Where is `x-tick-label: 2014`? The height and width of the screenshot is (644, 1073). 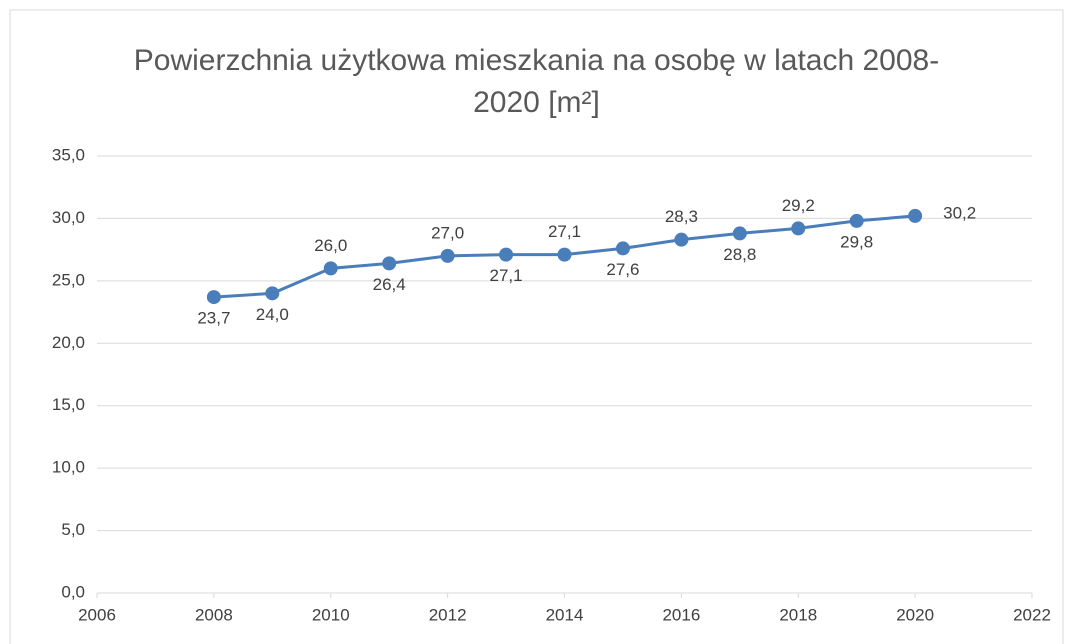
x-tick-label: 2014 is located at coordinates (565, 614).